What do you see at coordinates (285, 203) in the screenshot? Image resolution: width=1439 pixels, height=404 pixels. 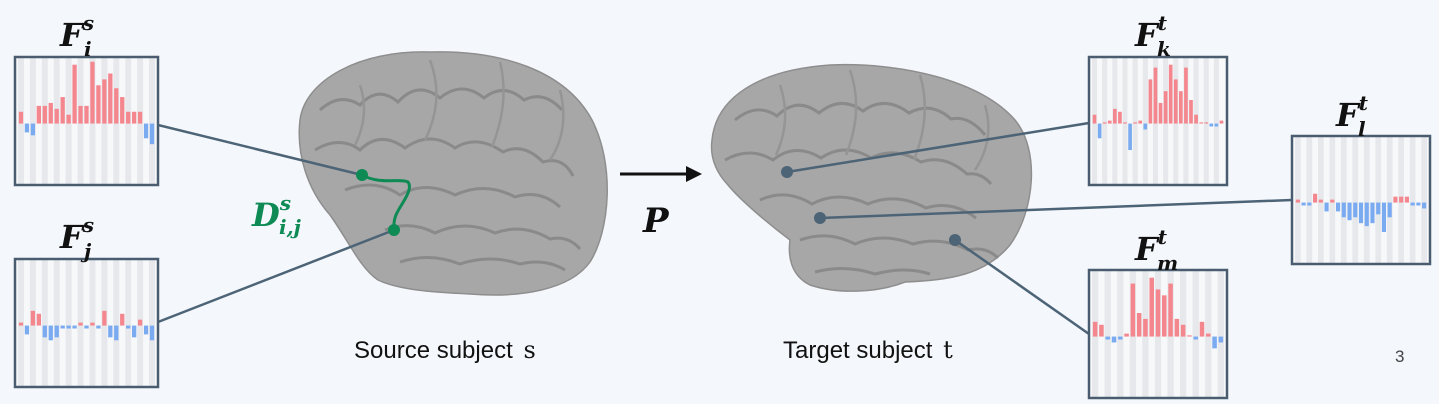 I see `distance-sup: s` at bounding box center [285, 203].